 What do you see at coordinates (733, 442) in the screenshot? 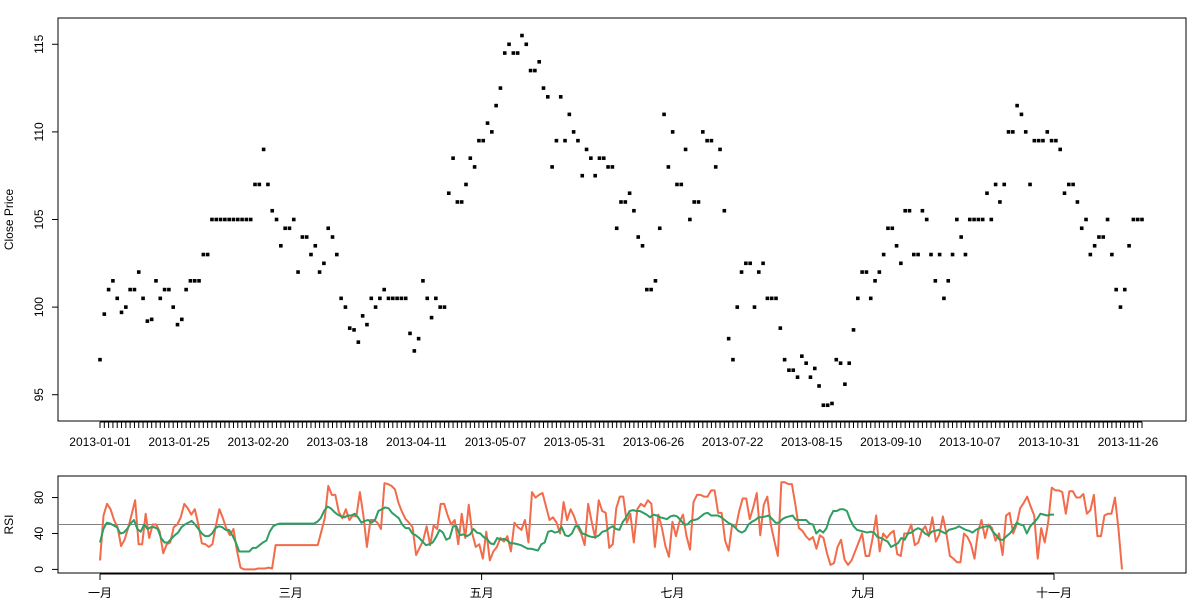
I see `price-x-tick-label: 2013-07-22` at bounding box center [733, 442].